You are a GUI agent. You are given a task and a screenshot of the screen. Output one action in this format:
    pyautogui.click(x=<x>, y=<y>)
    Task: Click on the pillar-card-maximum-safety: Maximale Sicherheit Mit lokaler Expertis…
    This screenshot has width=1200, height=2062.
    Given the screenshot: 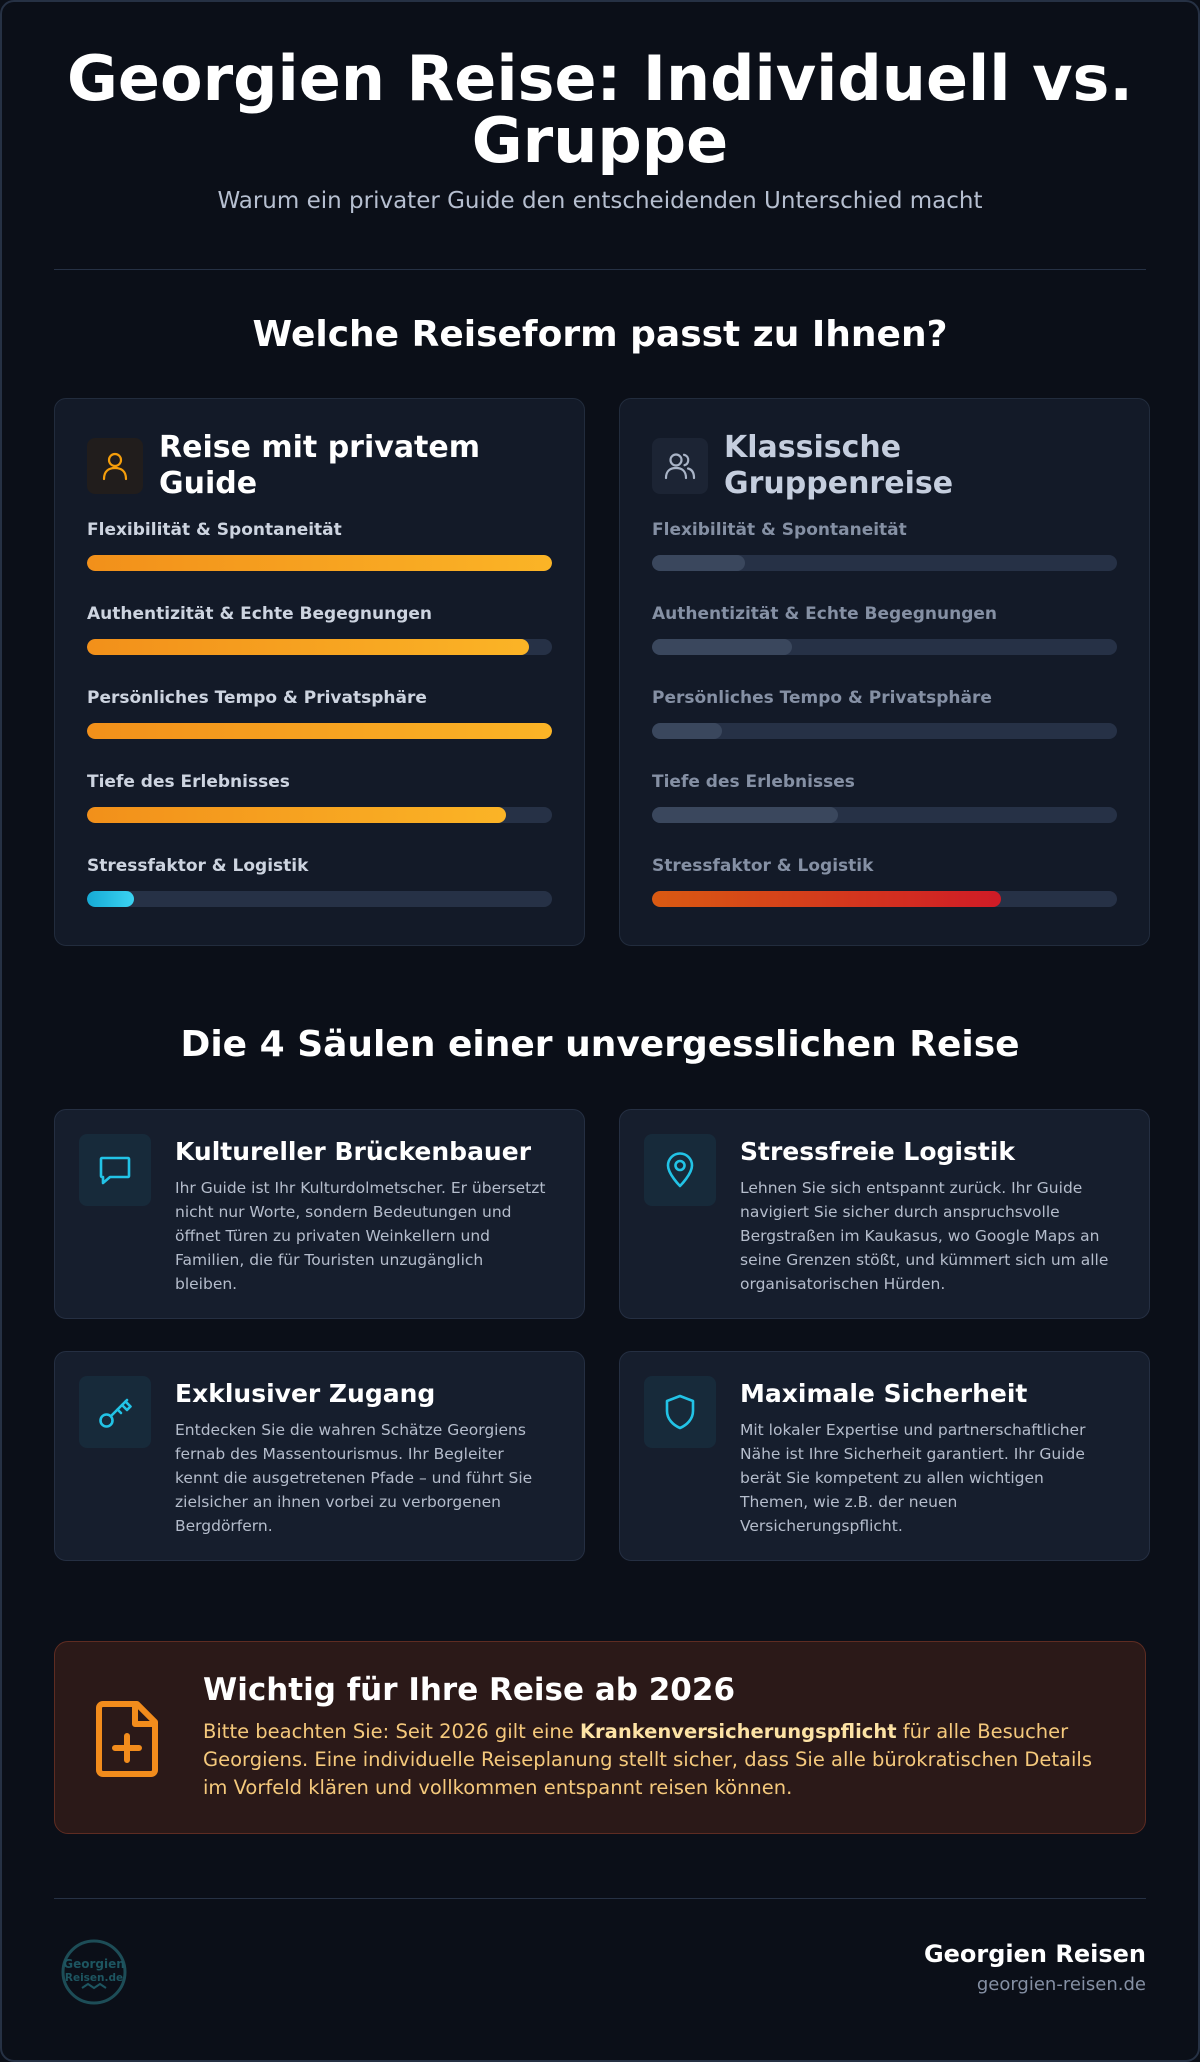 What is the action you would take?
    pyautogui.click(x=884, y=1456)
    